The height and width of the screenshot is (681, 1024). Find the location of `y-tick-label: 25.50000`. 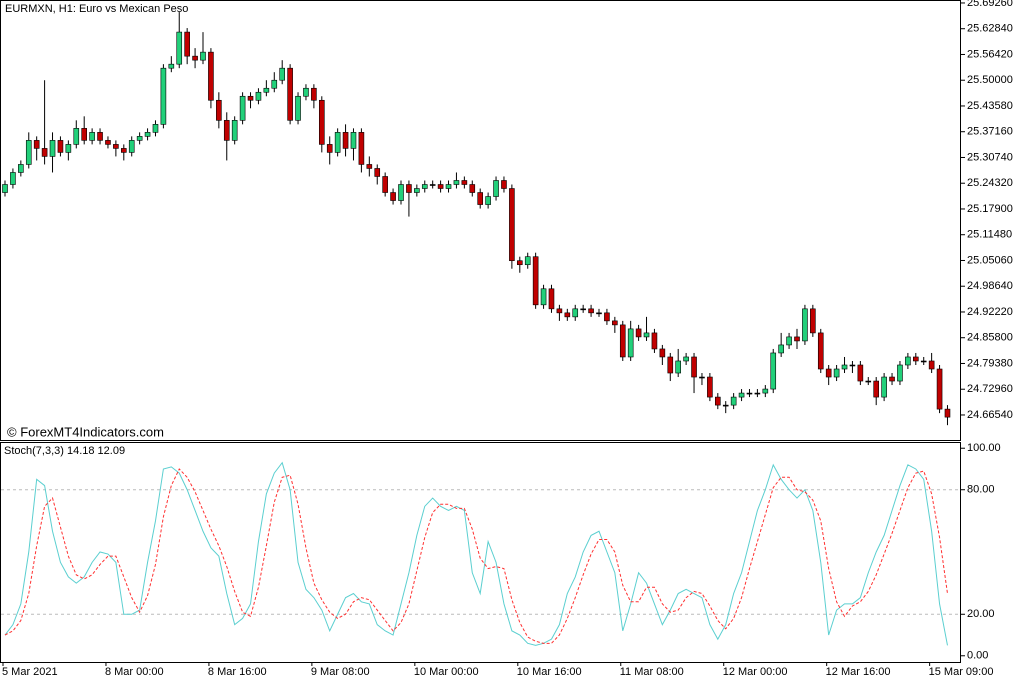

y-tick-label: 25.50000 is located at coordinates (990, 80).